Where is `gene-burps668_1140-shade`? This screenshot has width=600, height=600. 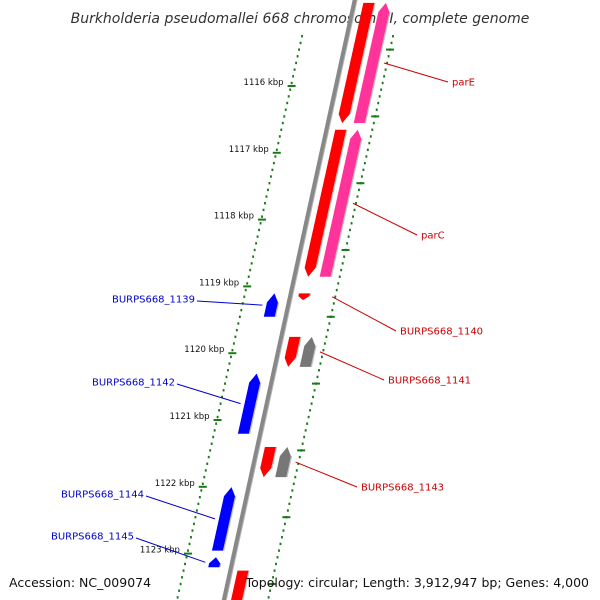 gene-burps668_1140-shade is located at coordinates (310, 295).